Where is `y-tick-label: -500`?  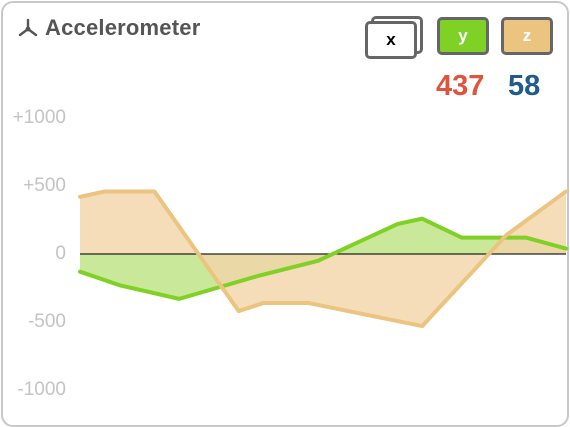
y-tick-label: -500 is located at coordinates (46, 321).